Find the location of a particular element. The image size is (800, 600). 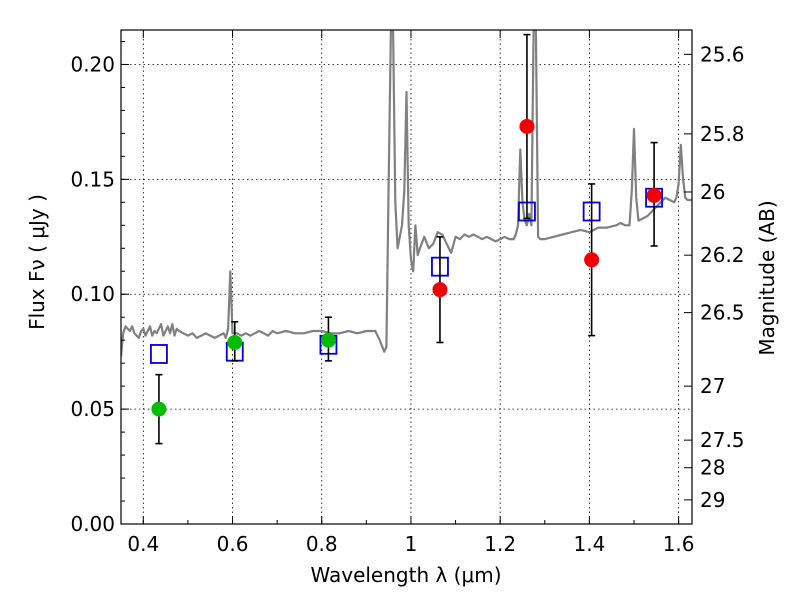

right-tick-label: 26 is located at coordinates (712, 192).